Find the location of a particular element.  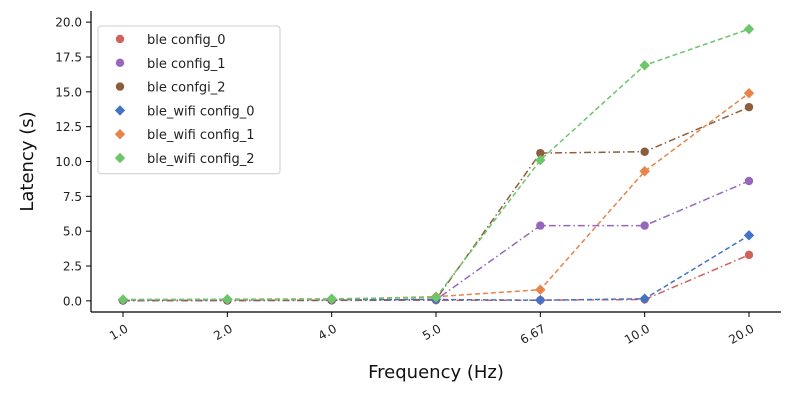

x-tick-label-2-0: 2.0 is located at coordinates (223, 332).